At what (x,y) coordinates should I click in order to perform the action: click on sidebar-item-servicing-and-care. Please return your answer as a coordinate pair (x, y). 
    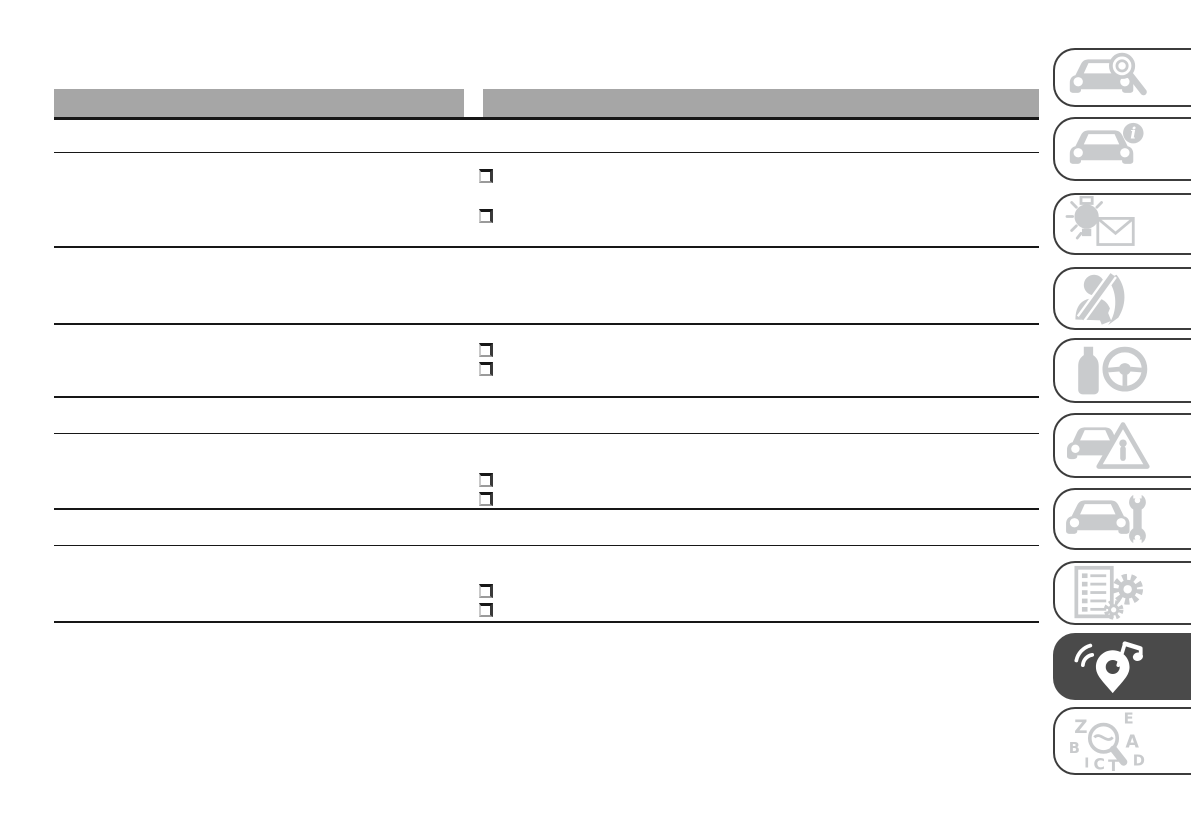
    Looking at the image, I should click on (1122, 519).